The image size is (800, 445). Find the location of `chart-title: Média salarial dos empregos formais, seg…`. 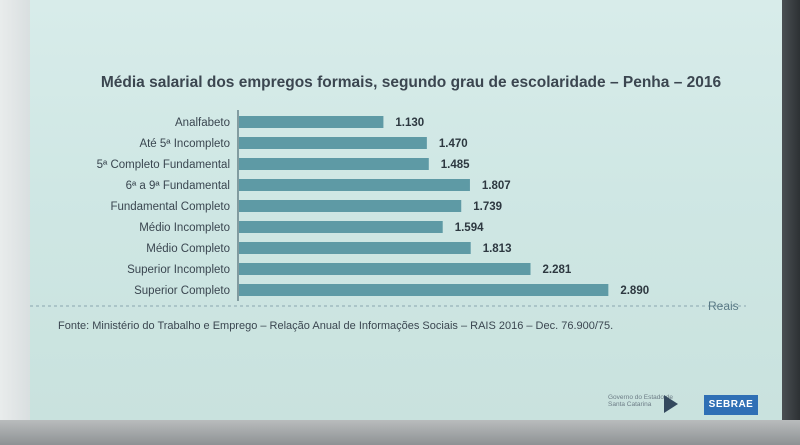

chart-title: Média salarial dos empregos formais, seg… is located at coordinates (411, 82).